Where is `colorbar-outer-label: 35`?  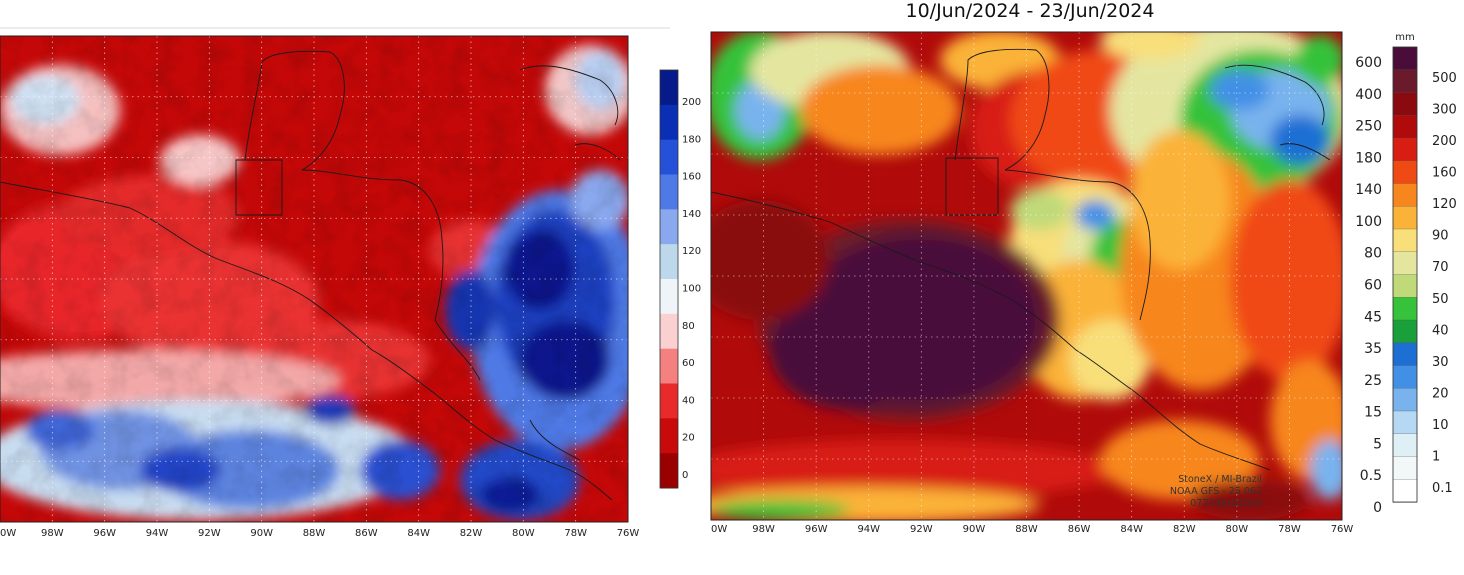
colorbar-outer-label: 35 is located at coordinates (1373, 349).